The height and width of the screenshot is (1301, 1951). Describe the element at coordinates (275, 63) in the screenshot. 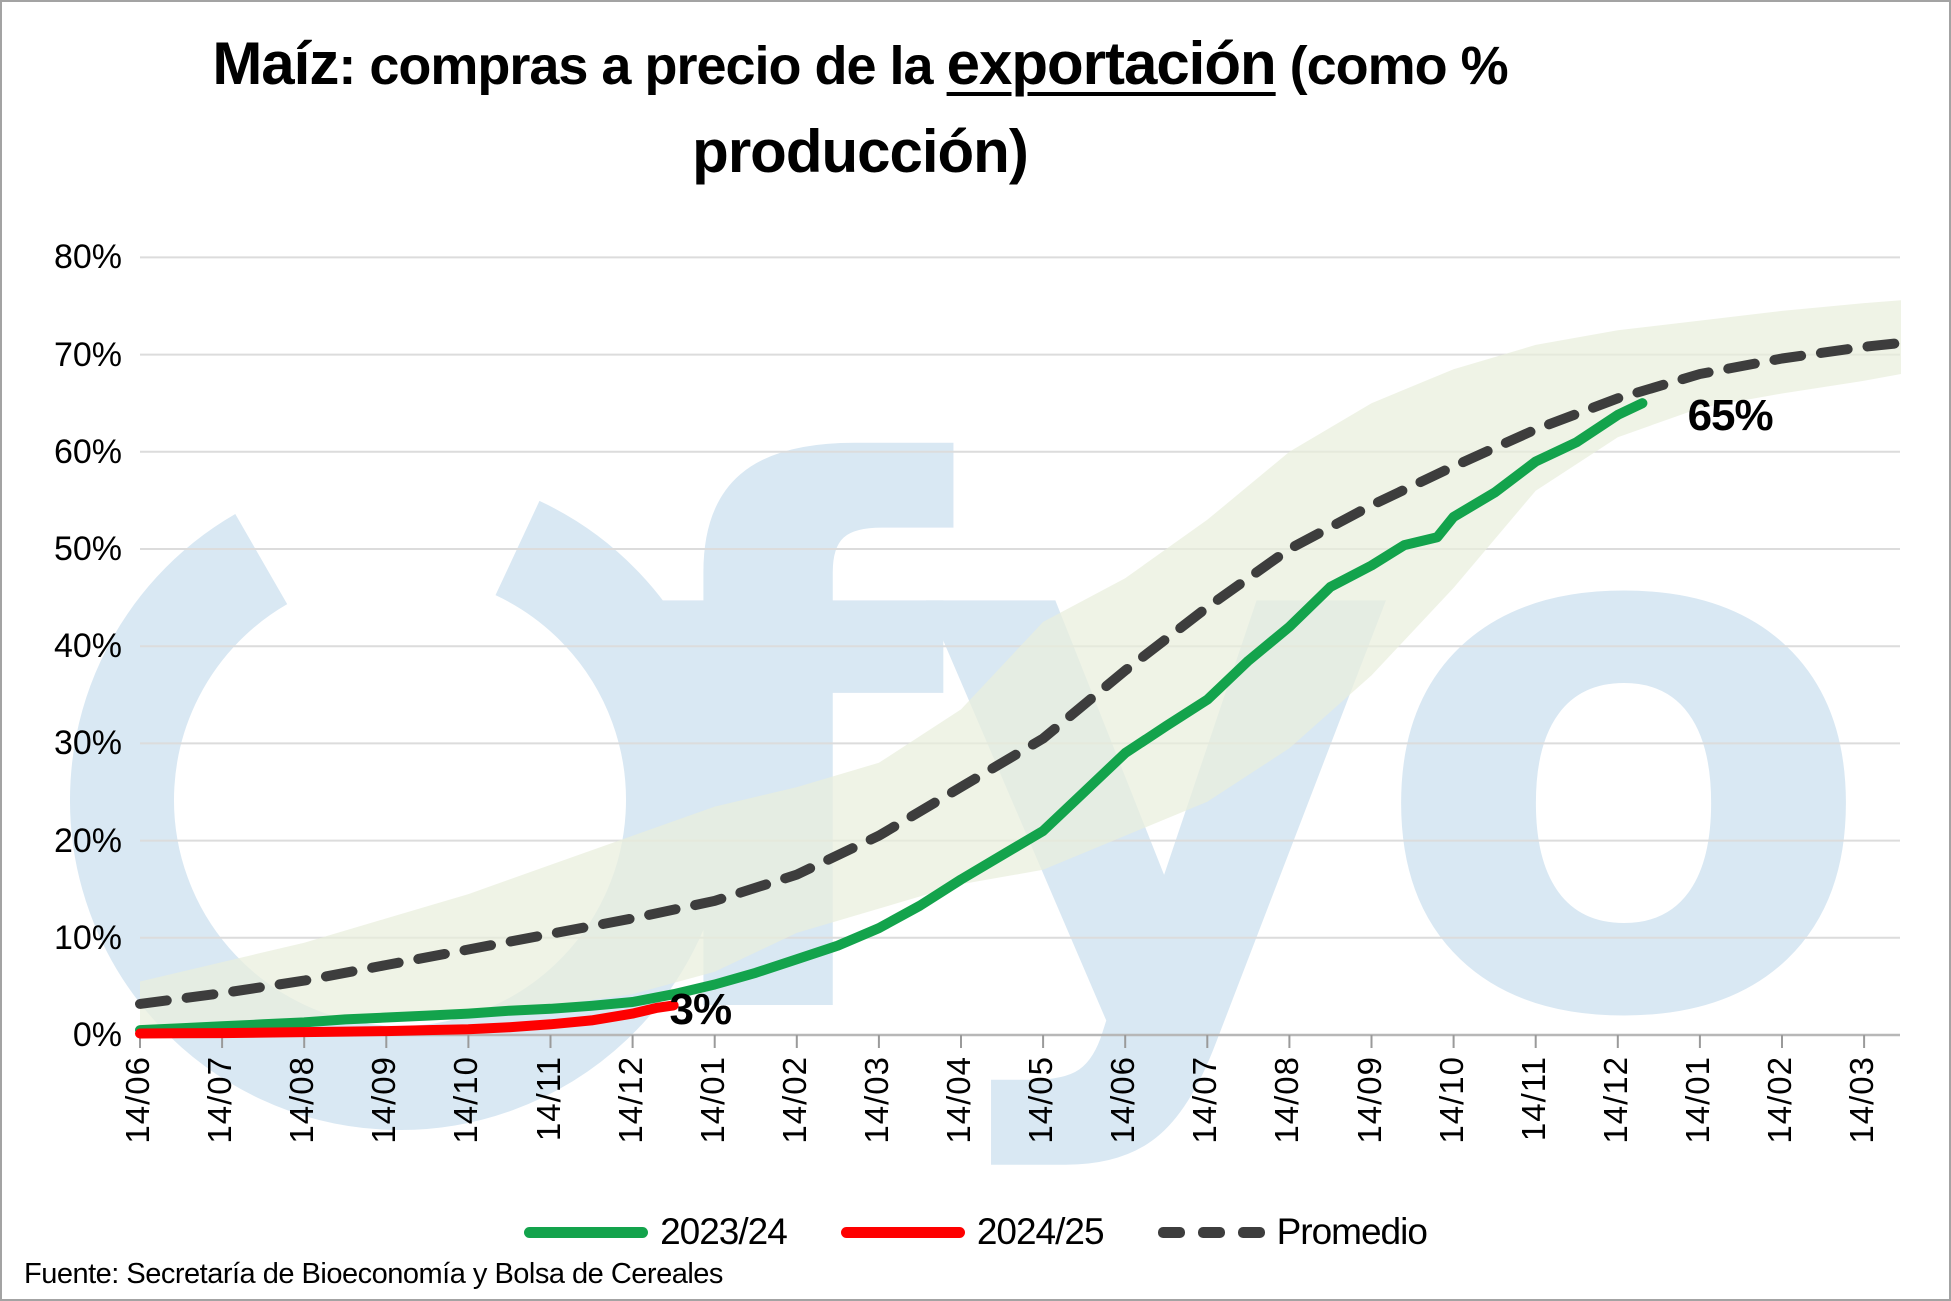

I see `title-product: Maíz` at that location.